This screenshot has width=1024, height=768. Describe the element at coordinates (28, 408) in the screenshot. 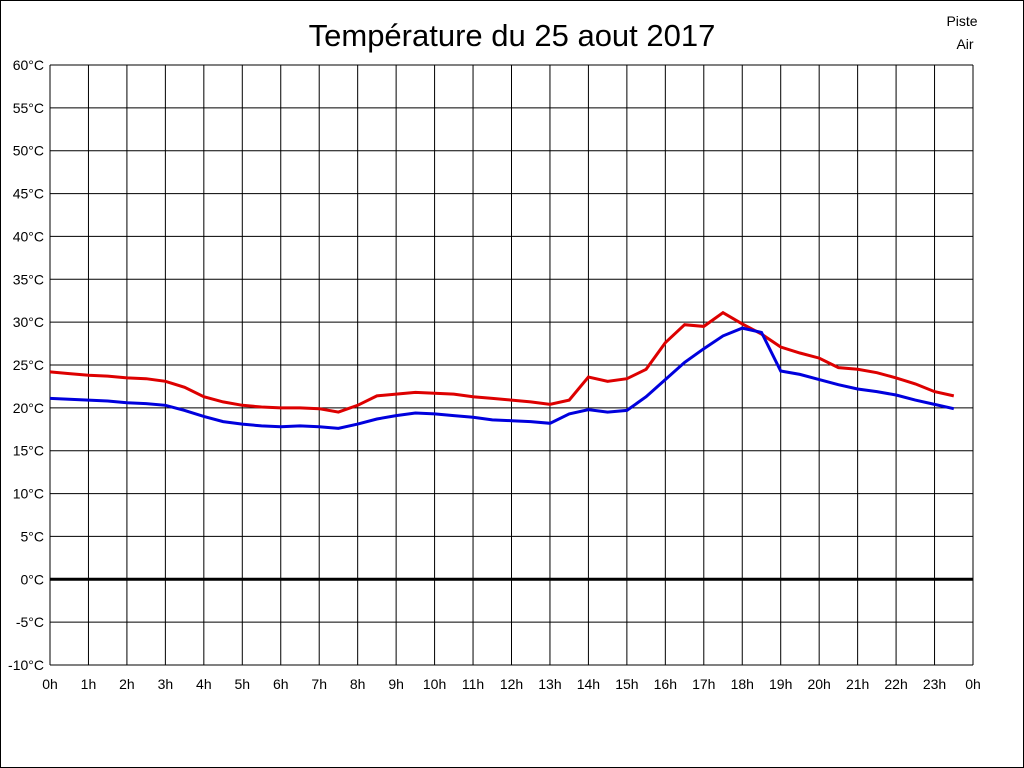

I see `y-tick-label: 20°C` at that location.